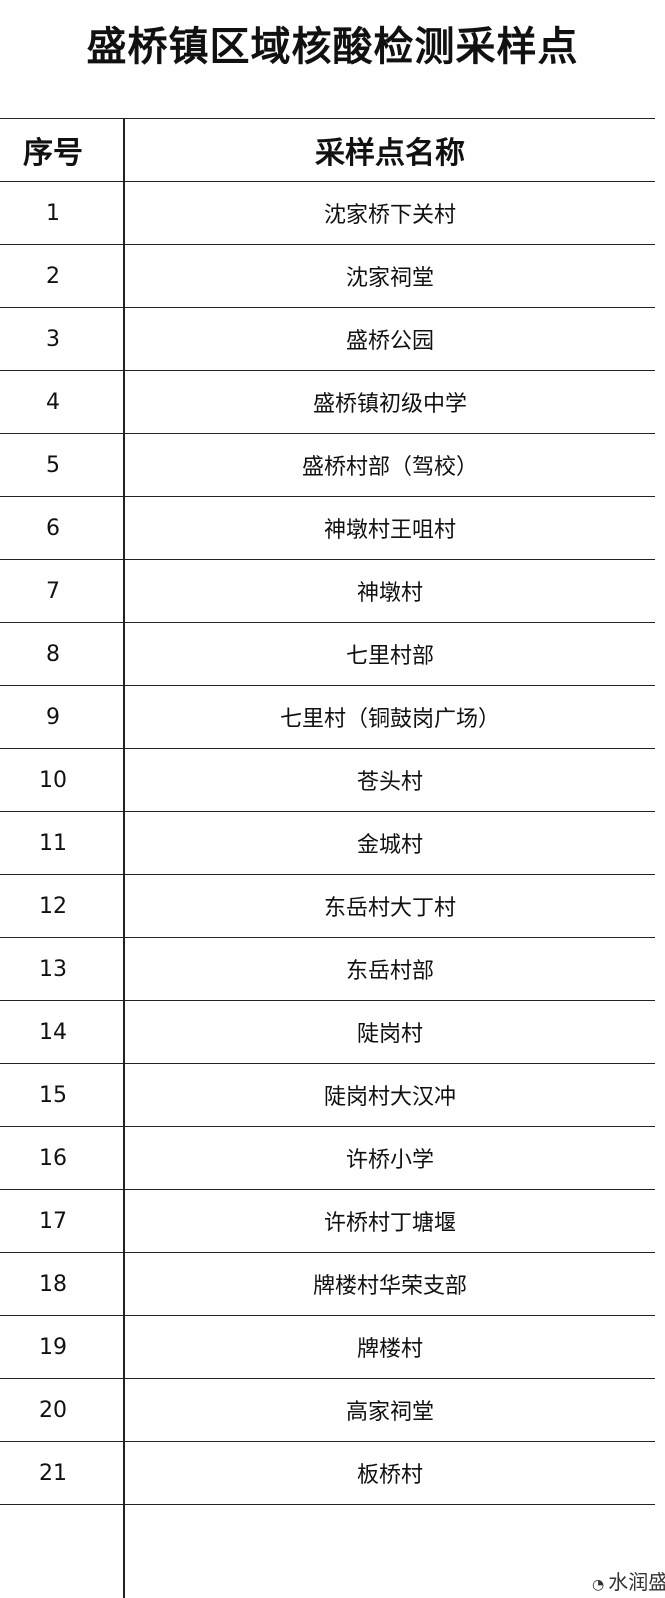  I want to click on table-row: 1 沈家桥下关村, so click(327, 212).